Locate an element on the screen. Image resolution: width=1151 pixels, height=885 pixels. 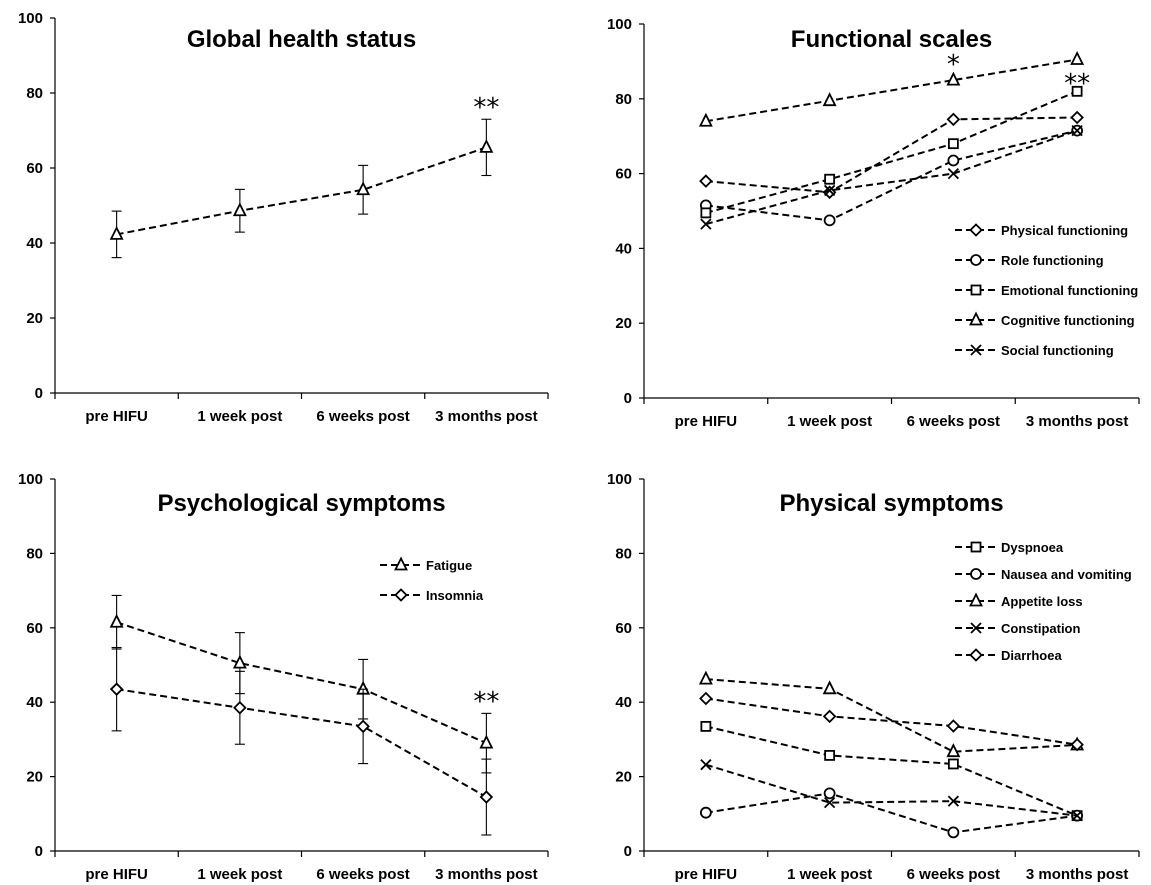
legend-label: Physical functioning is located at coordinates (1064, 230).